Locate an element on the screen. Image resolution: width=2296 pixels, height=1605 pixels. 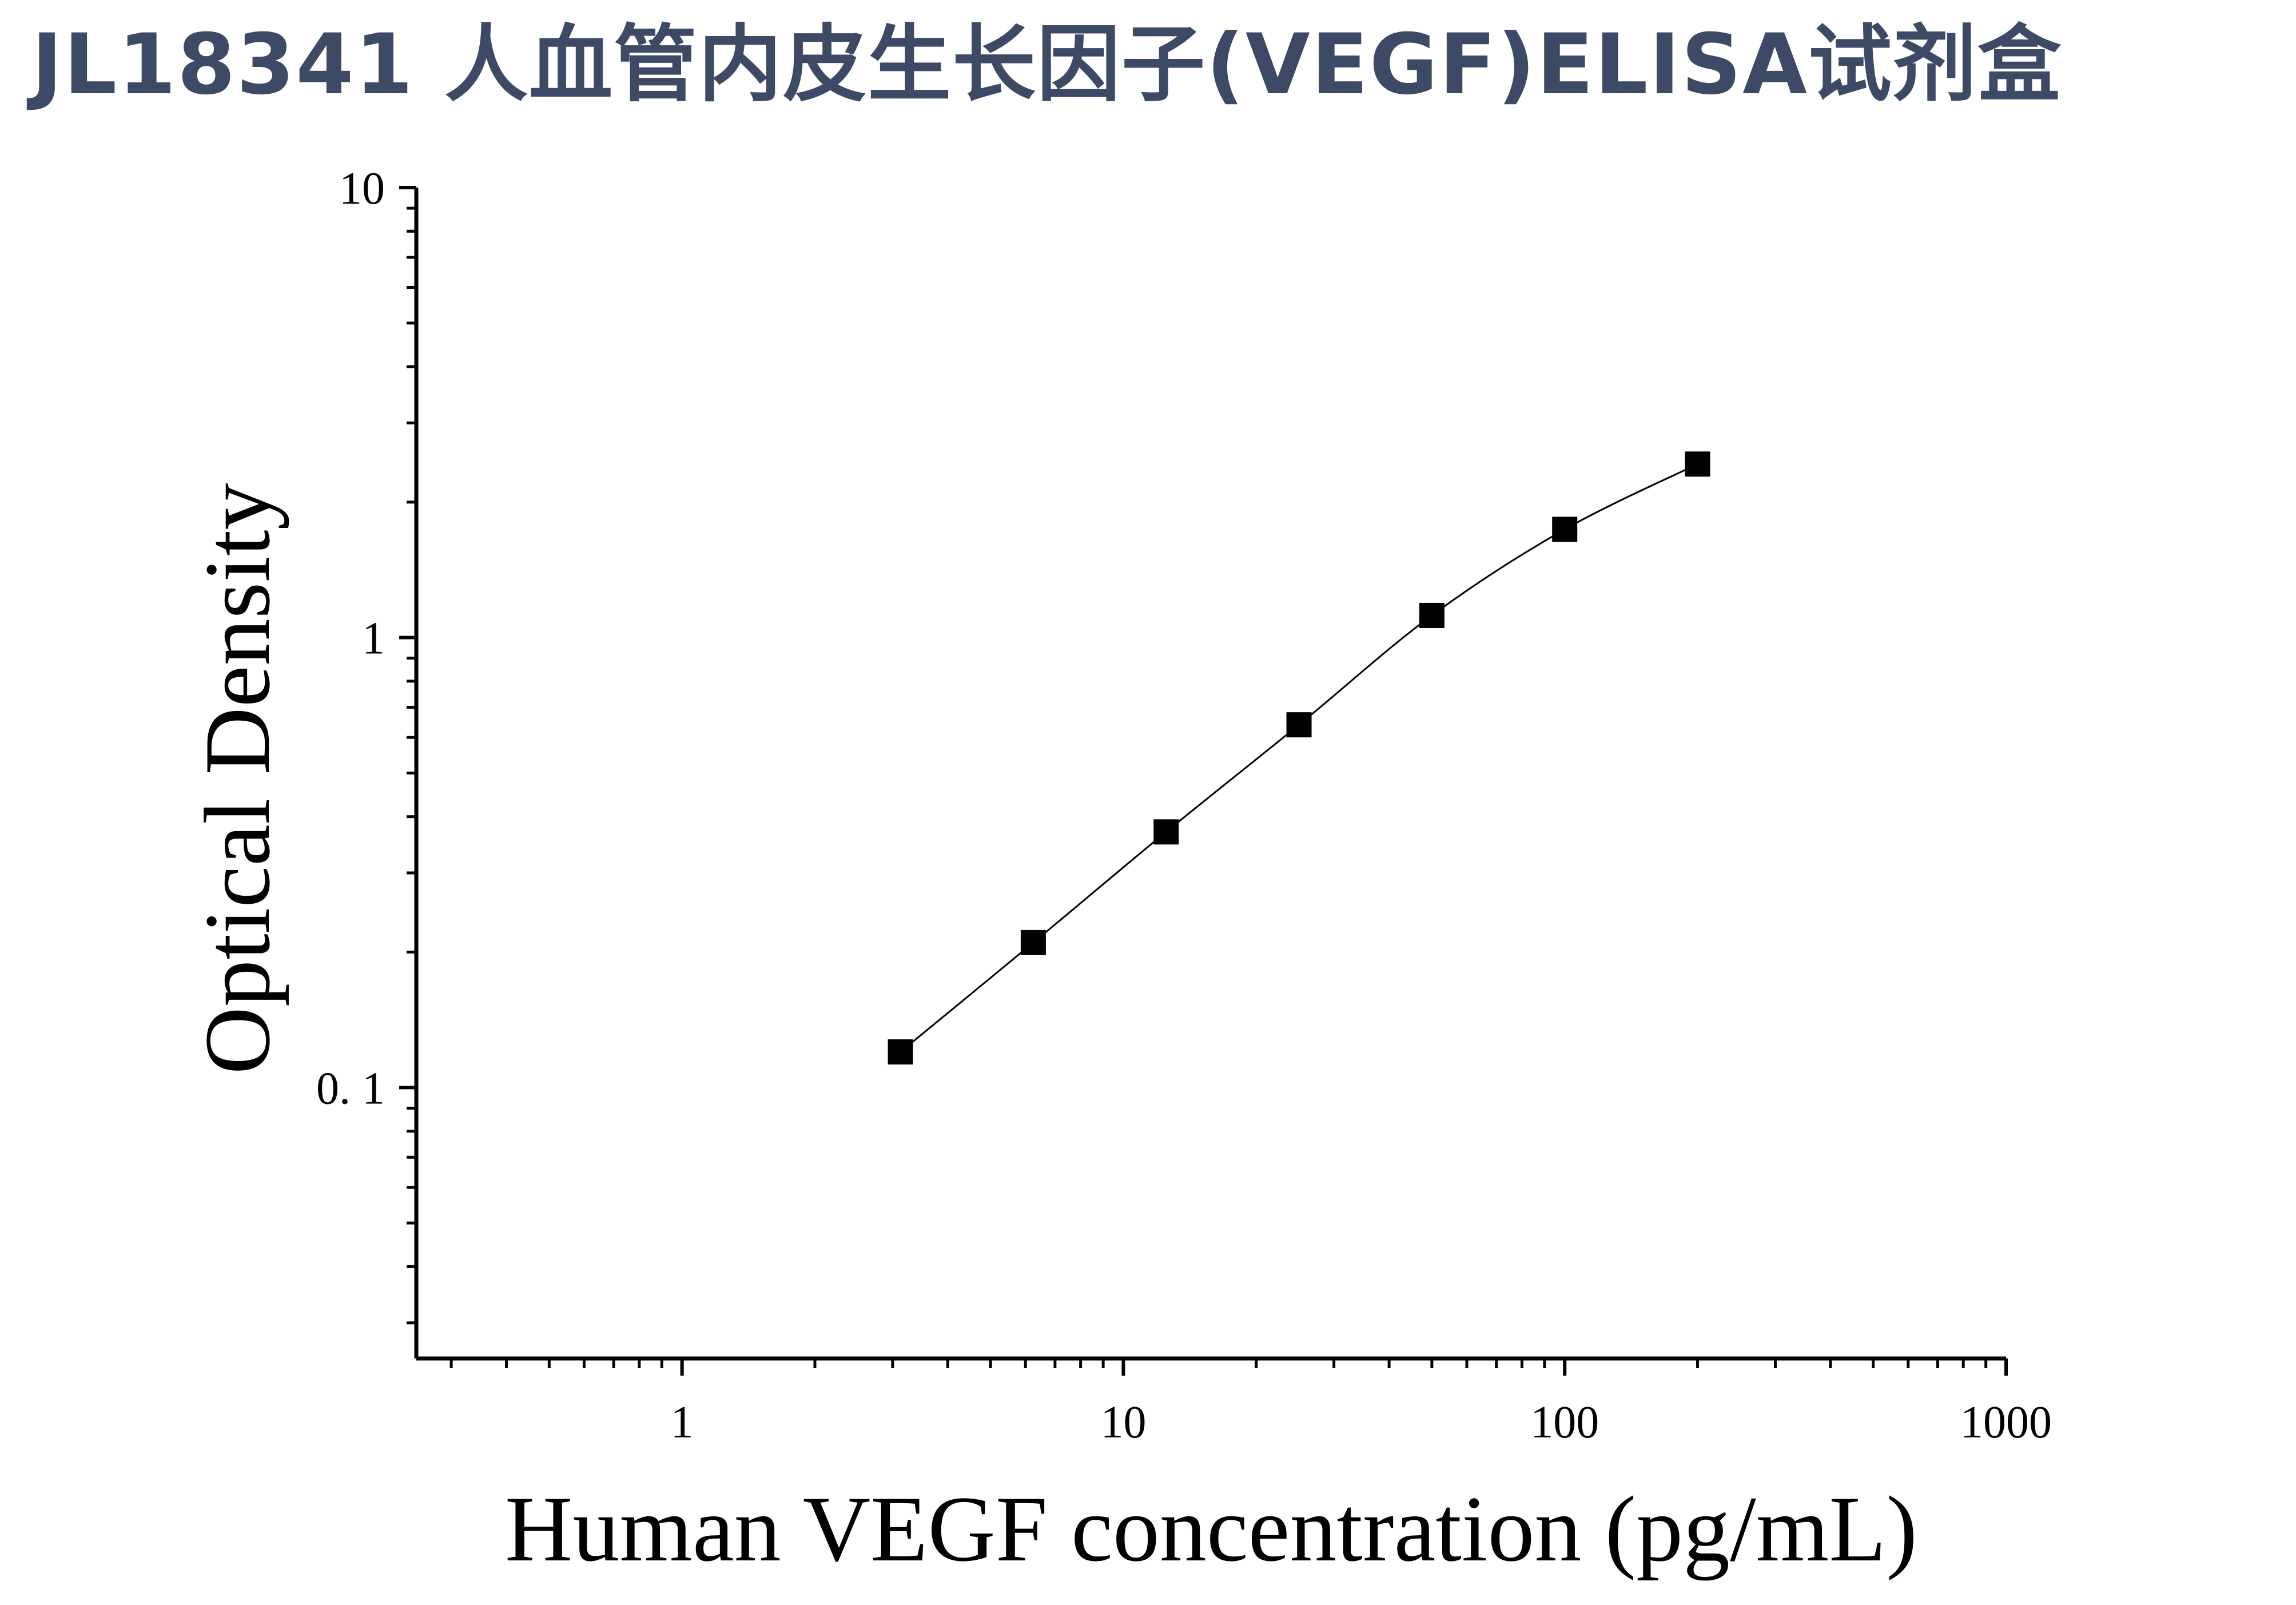
fit-curve is located at coordinates (1299, 758).